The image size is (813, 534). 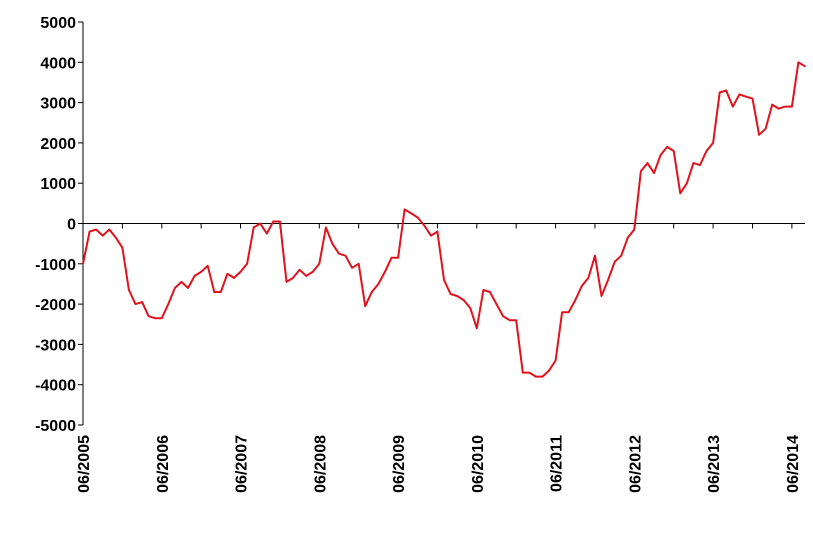 I want to click on y-tick-label: 3000, so click(x=58, y=104).